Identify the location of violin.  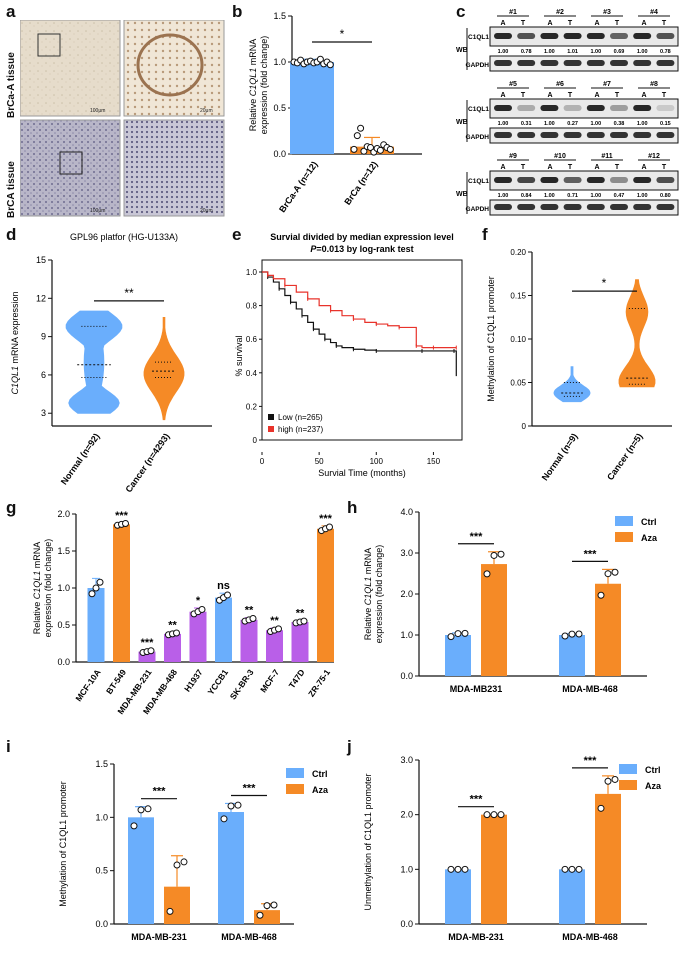
(572, 384).